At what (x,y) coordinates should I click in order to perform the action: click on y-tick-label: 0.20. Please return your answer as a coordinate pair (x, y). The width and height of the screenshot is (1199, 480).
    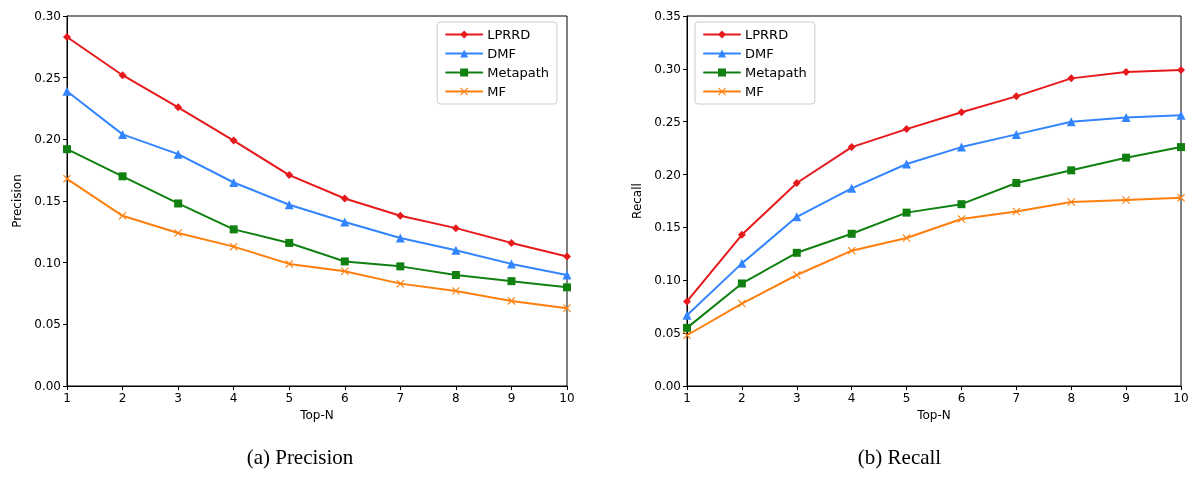
    Looking at the image, I should click on (47, 139).